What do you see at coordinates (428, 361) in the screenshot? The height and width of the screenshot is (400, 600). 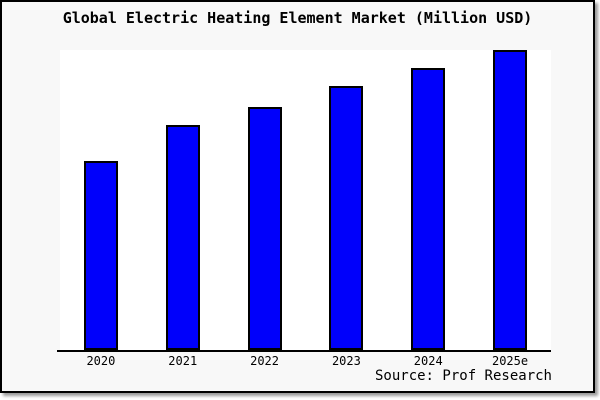 I see `x-tick-label-2024: 2024` at bounding box center [428, 361].